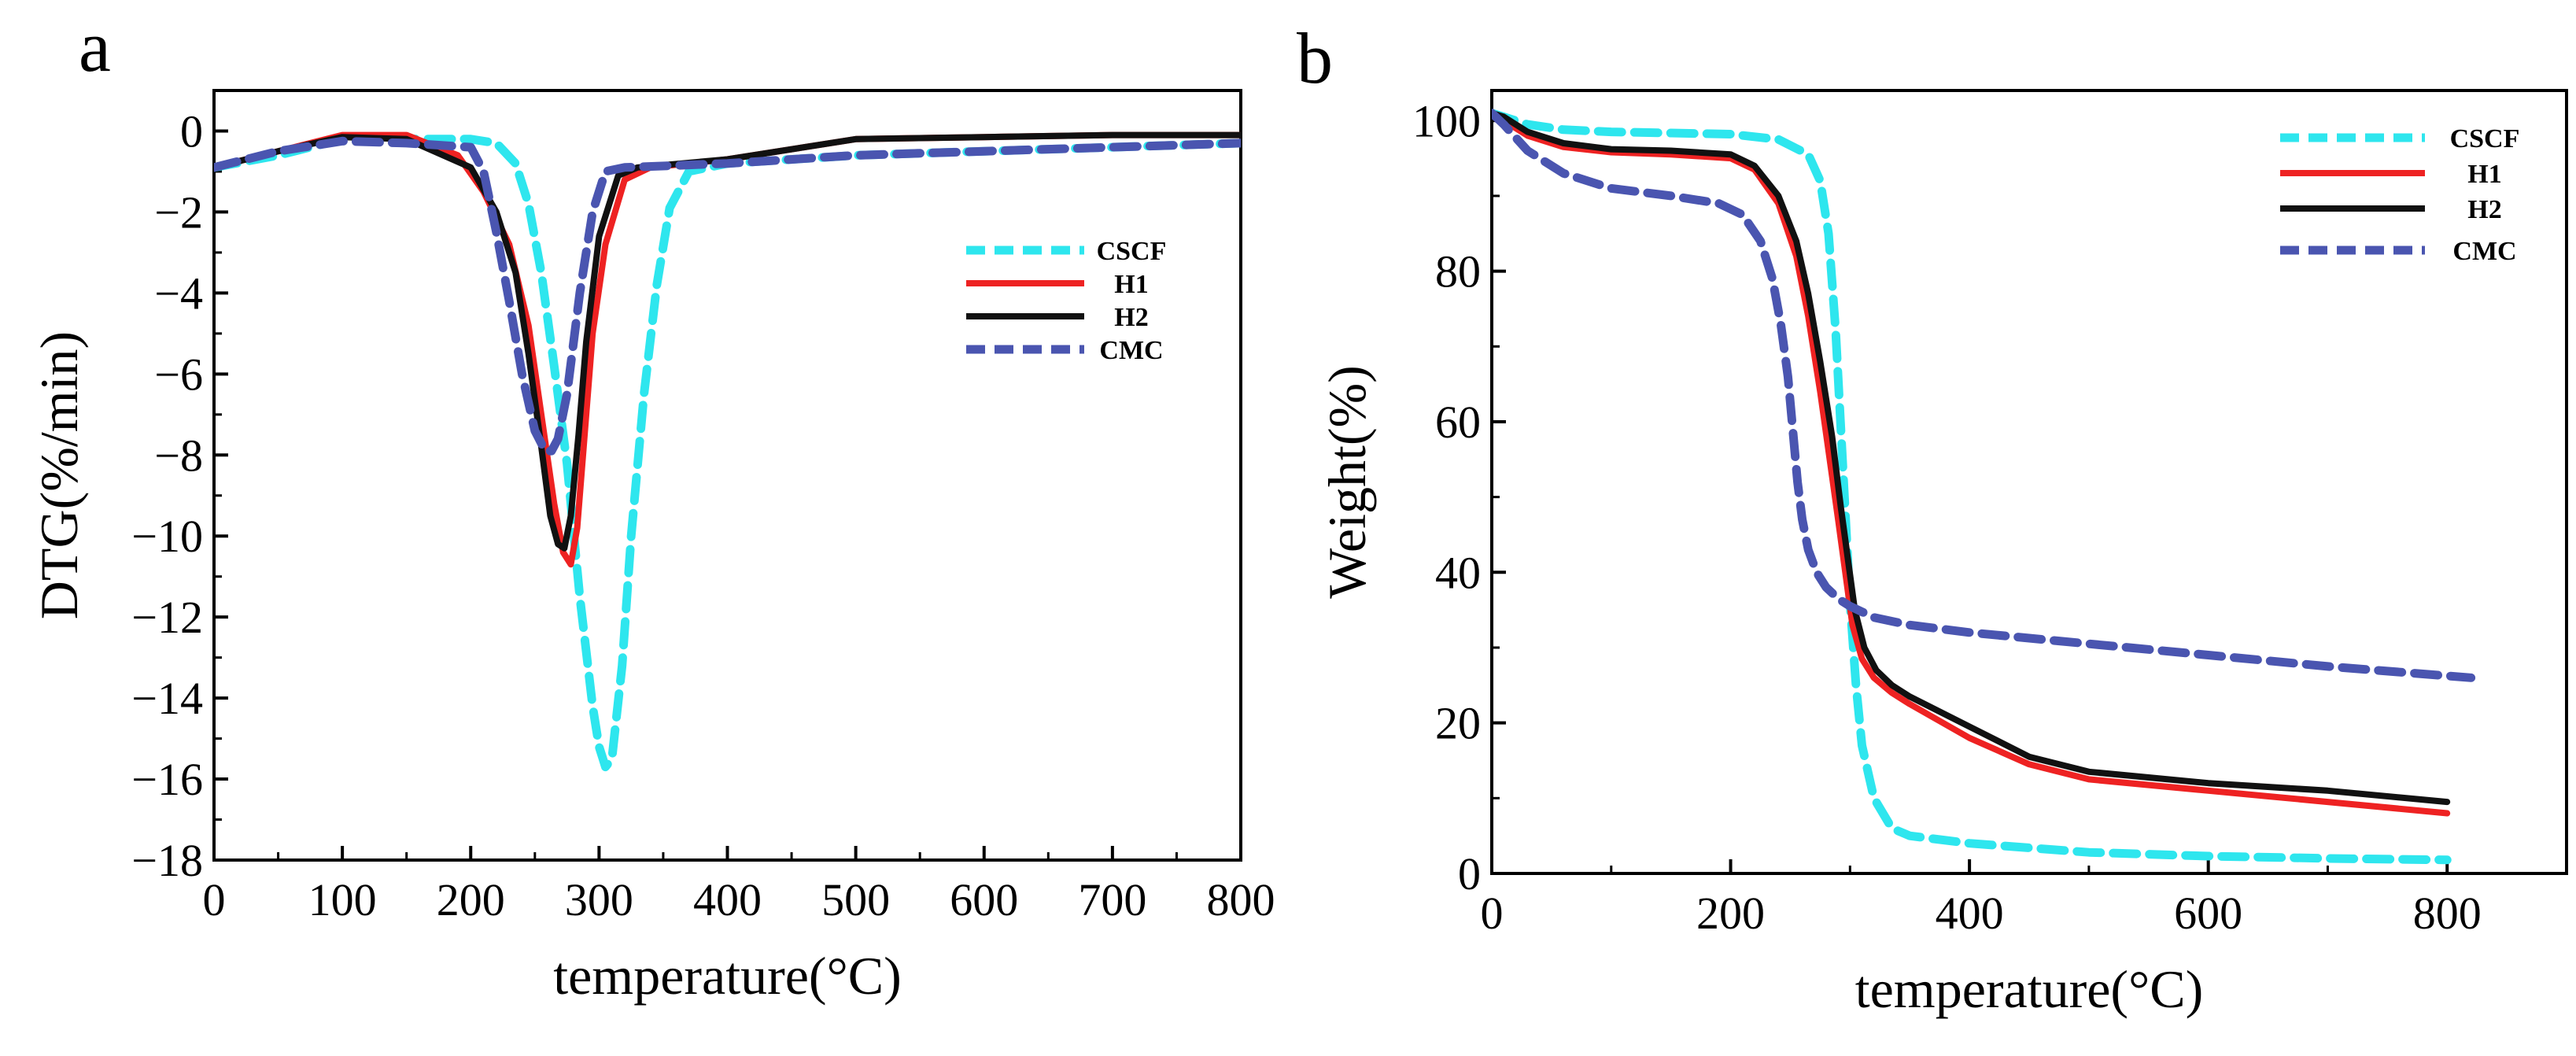 The width and height of the screenshot is (2576, 1056). Describe the element at coordinates (599, 899) in the screenshot. I see `x-tick-label: 300` at that location.